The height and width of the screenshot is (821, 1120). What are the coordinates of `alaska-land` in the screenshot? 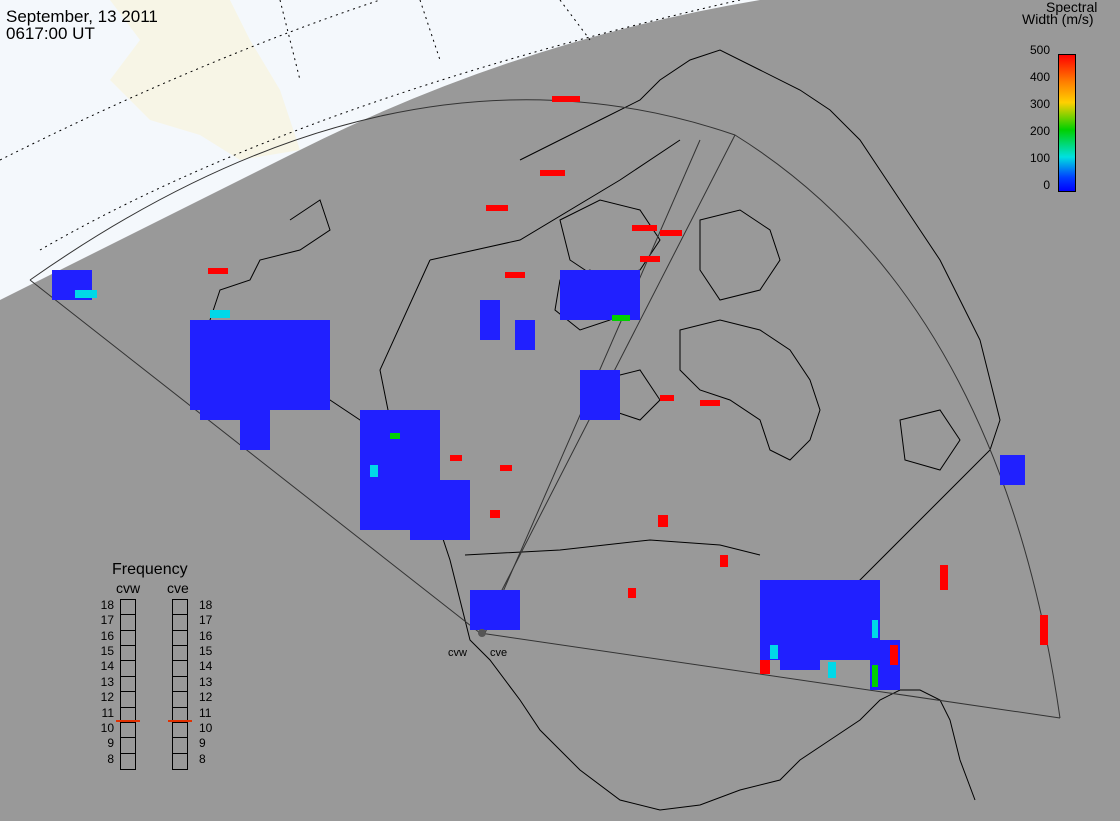 It's located at (205, 80).